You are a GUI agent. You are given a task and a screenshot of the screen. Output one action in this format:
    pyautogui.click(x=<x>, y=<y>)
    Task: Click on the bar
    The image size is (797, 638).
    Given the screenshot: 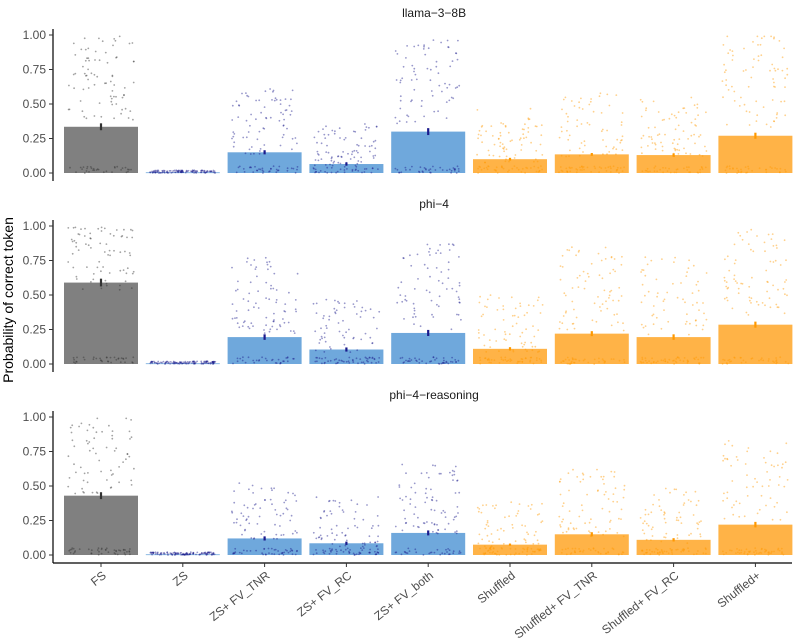 What is the action you would take?
    pyautogui.click(x=182, y=173)
    